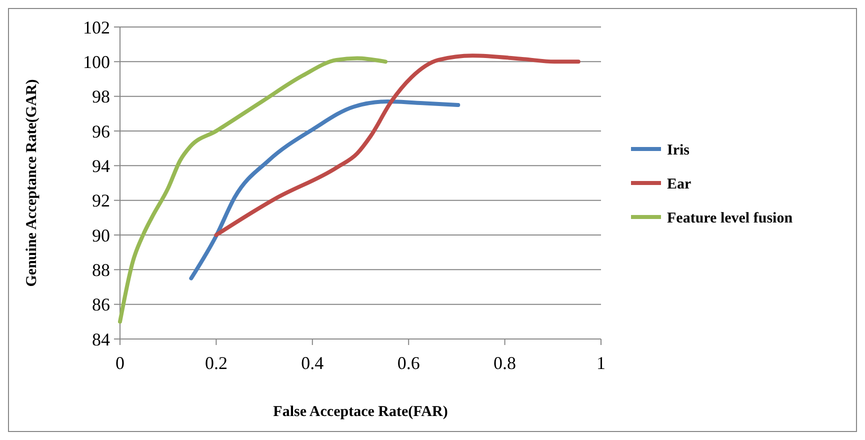 The image size is (865, 440). I want to click on y-tick-label: 84, so click(101, 339).